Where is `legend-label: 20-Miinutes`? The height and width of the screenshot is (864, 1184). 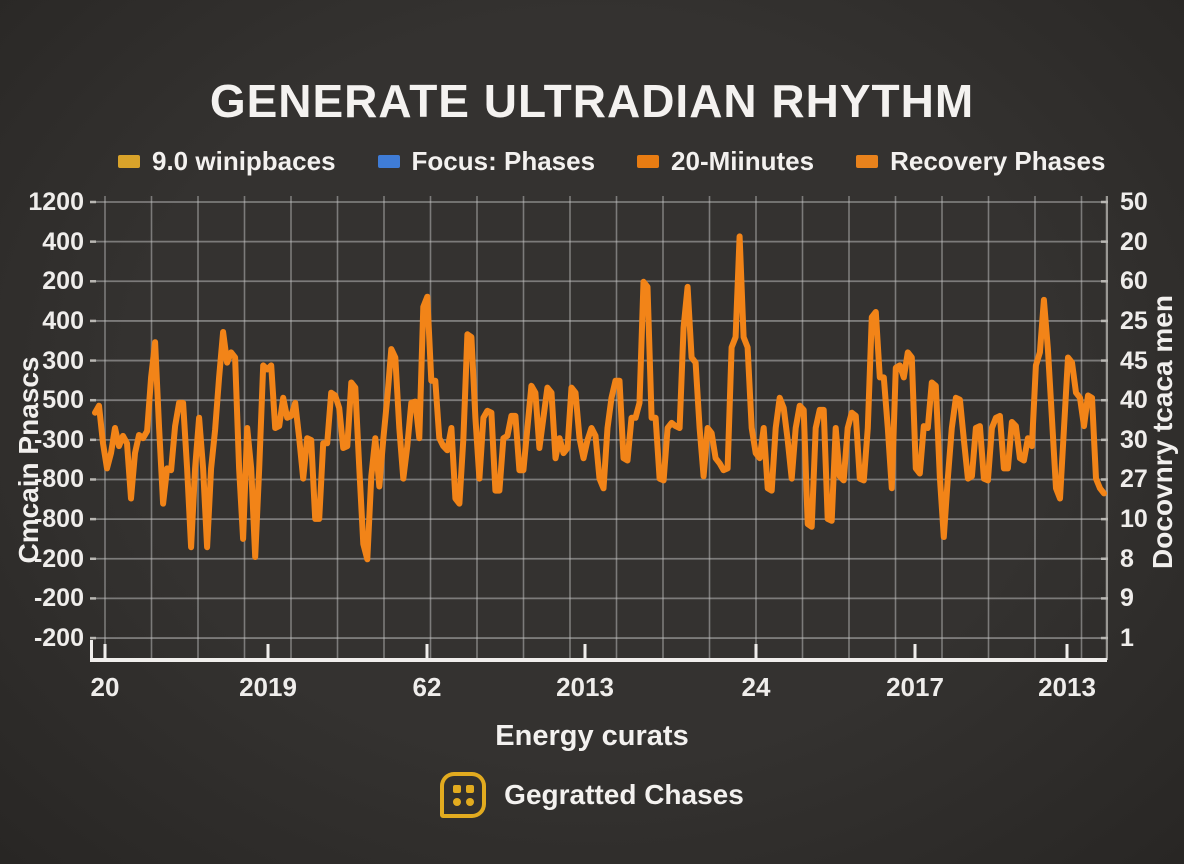 legend-label: 20-Miinutes is located at coordinates (743, 161).